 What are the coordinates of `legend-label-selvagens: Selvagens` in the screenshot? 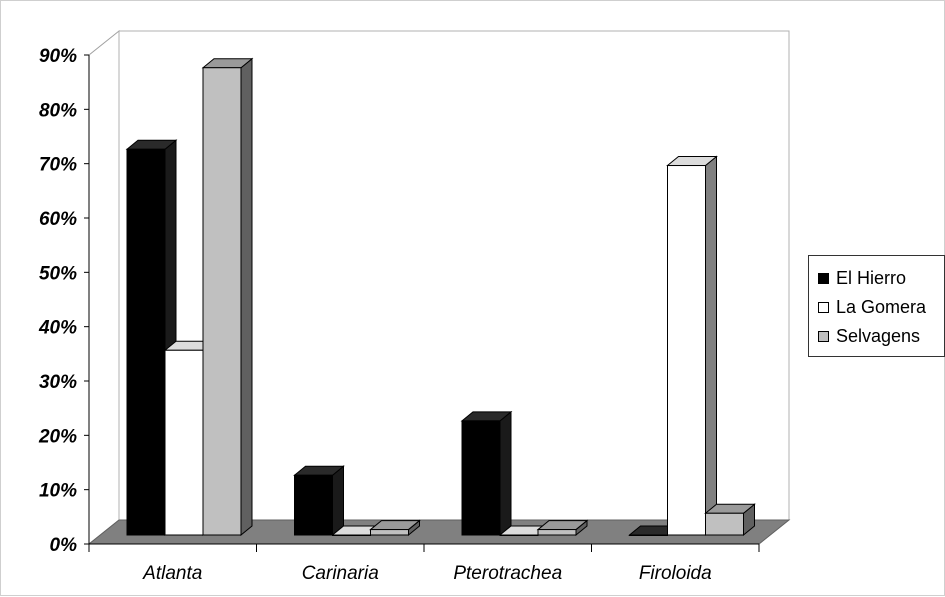 It's located at (878, 336).